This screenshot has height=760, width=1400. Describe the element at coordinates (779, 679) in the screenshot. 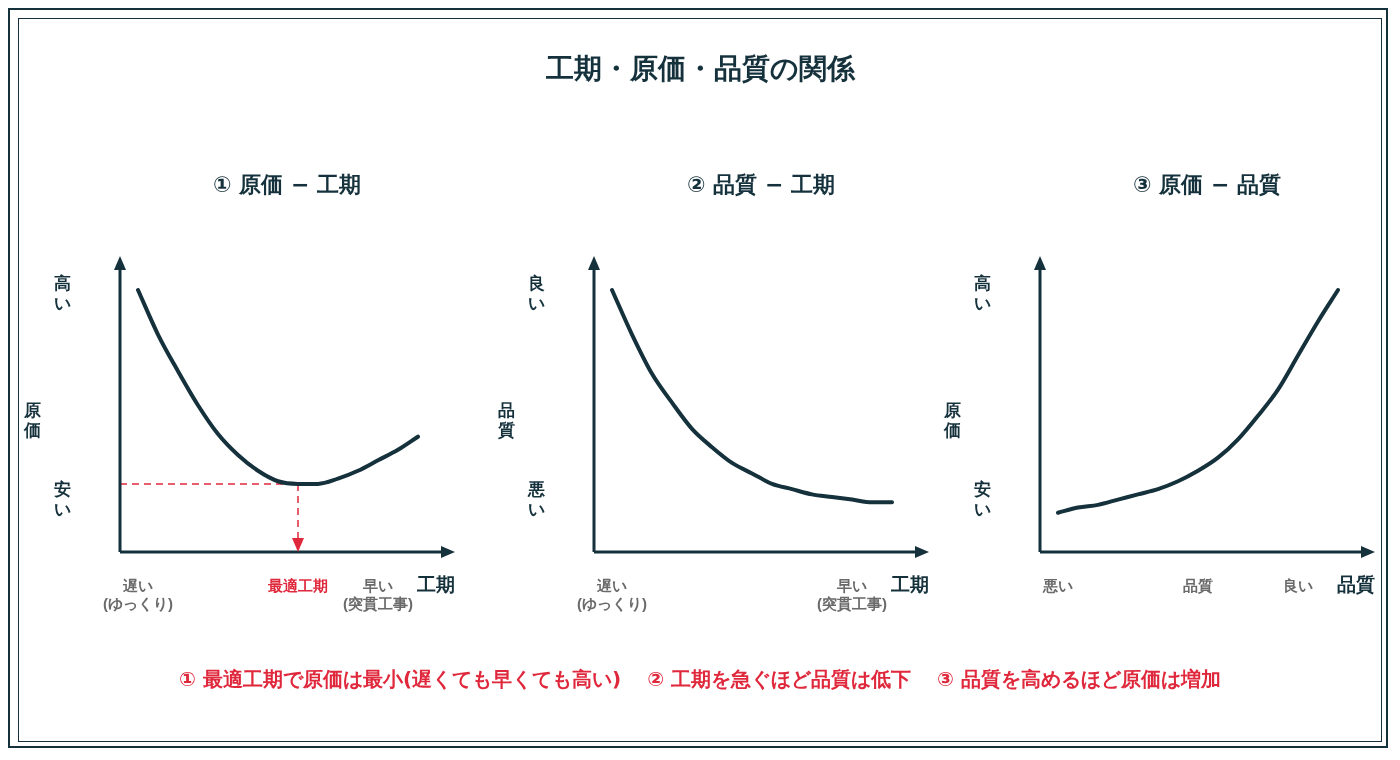

I see `text: ② 工期を急ぐほど品質は低下` at that location.